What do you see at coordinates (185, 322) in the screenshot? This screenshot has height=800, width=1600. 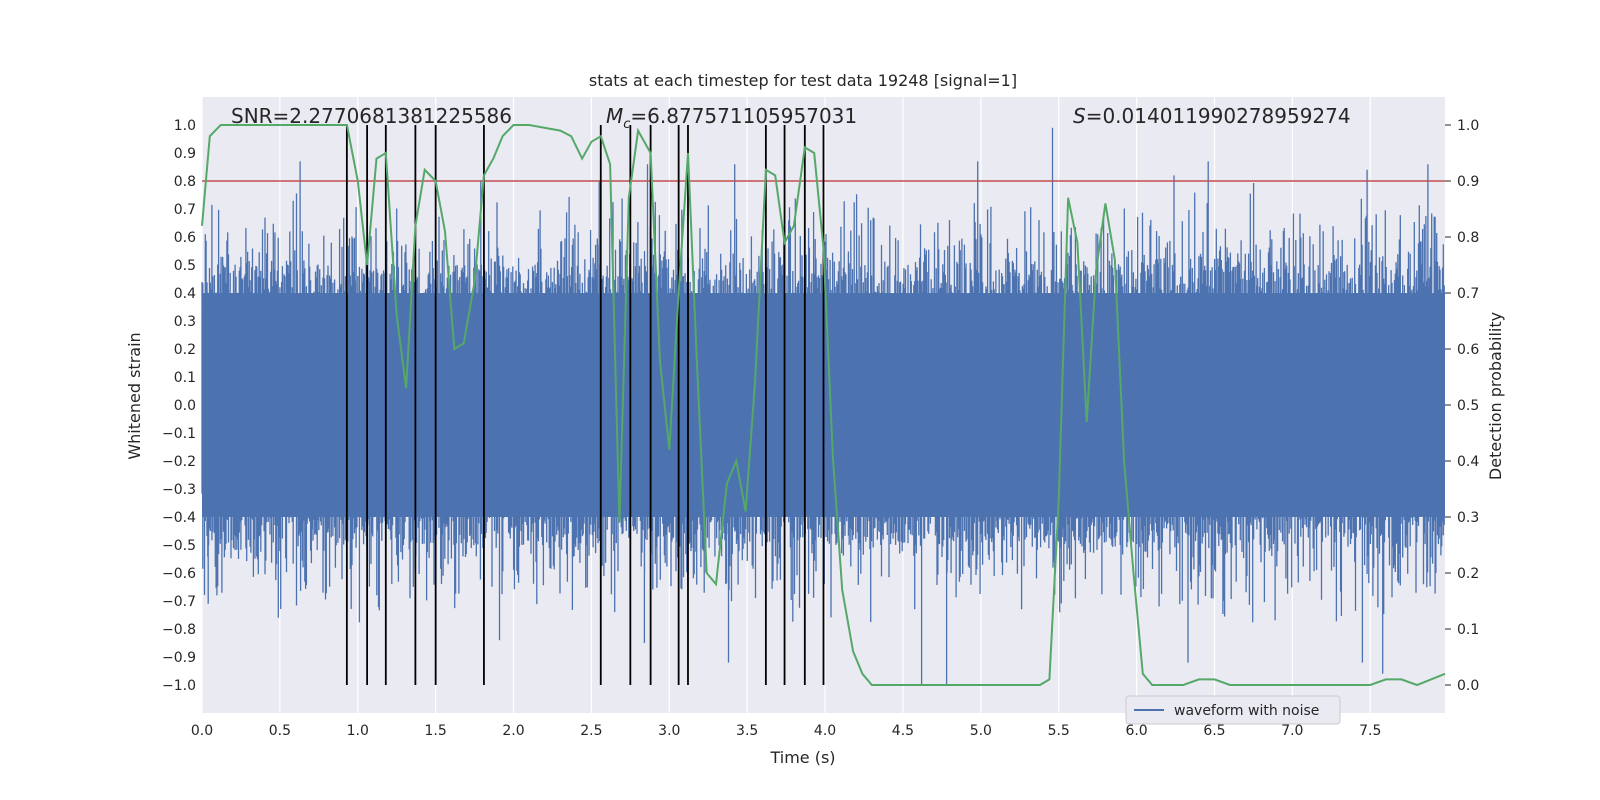 I see `y-left-tick-label: 0.3` at bounding box center [185, 322].